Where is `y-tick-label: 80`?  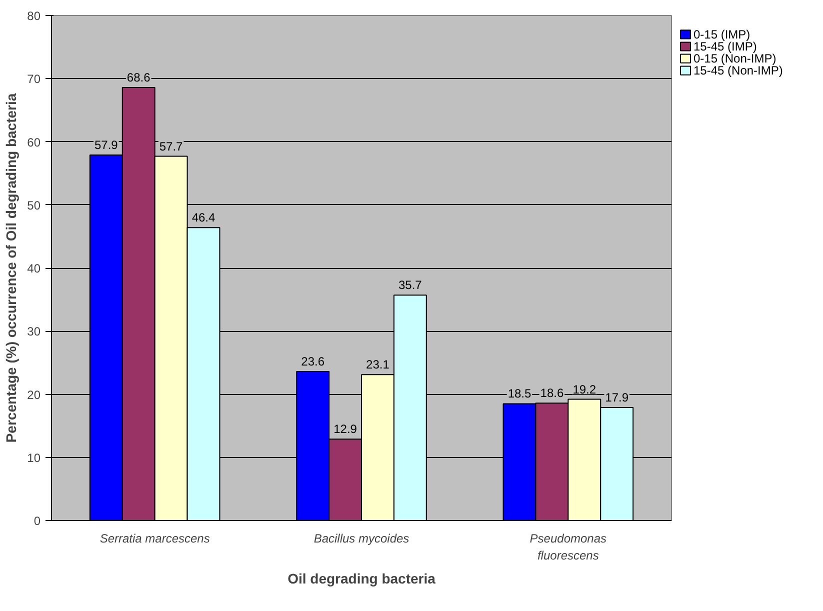
y-tick-label: 80 is located at coordinates (34, 16).